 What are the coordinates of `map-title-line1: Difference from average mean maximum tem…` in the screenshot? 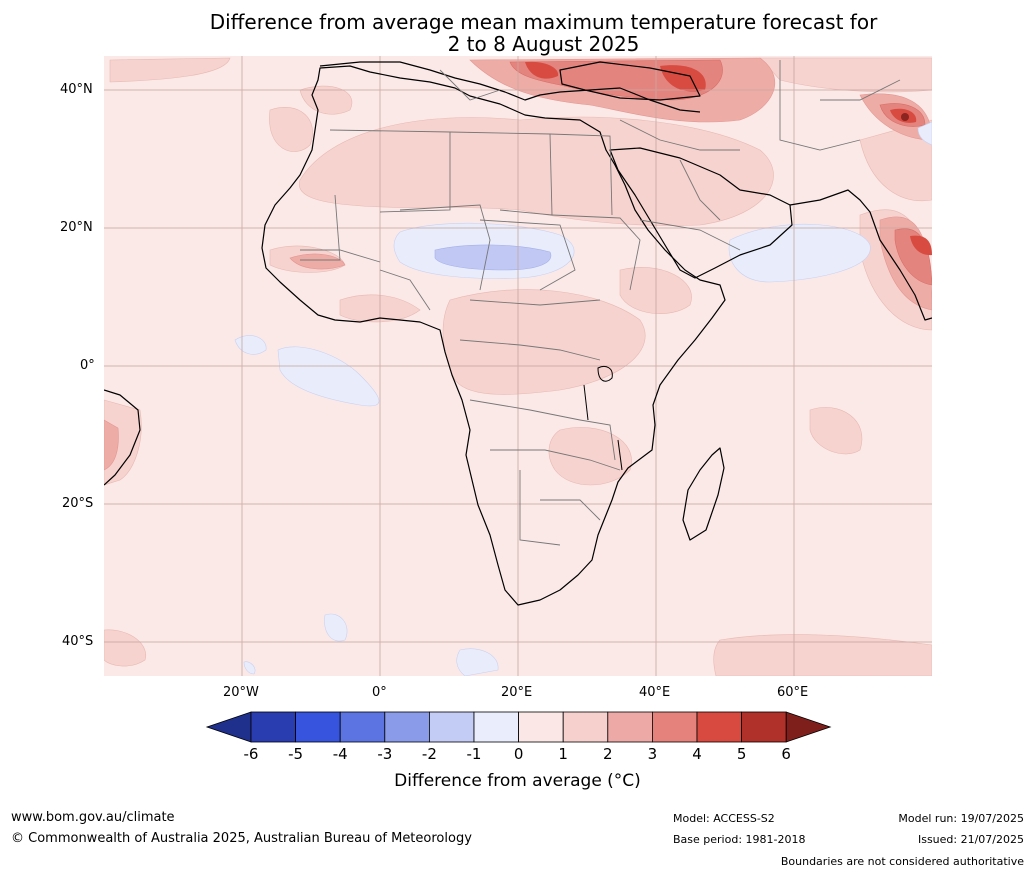 It's located at (543, 22).